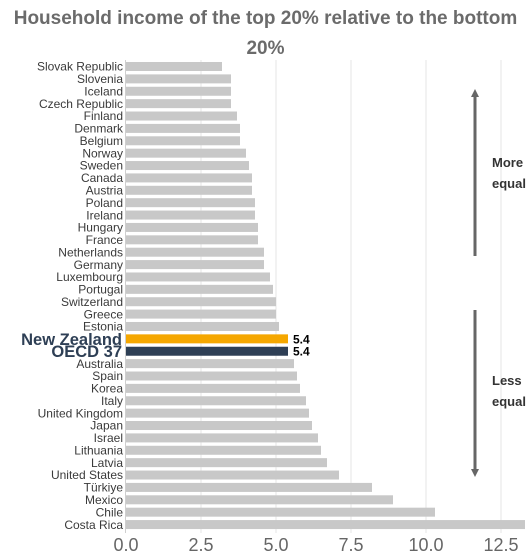  I want to click on bar-slovenia, so click(178, 79).